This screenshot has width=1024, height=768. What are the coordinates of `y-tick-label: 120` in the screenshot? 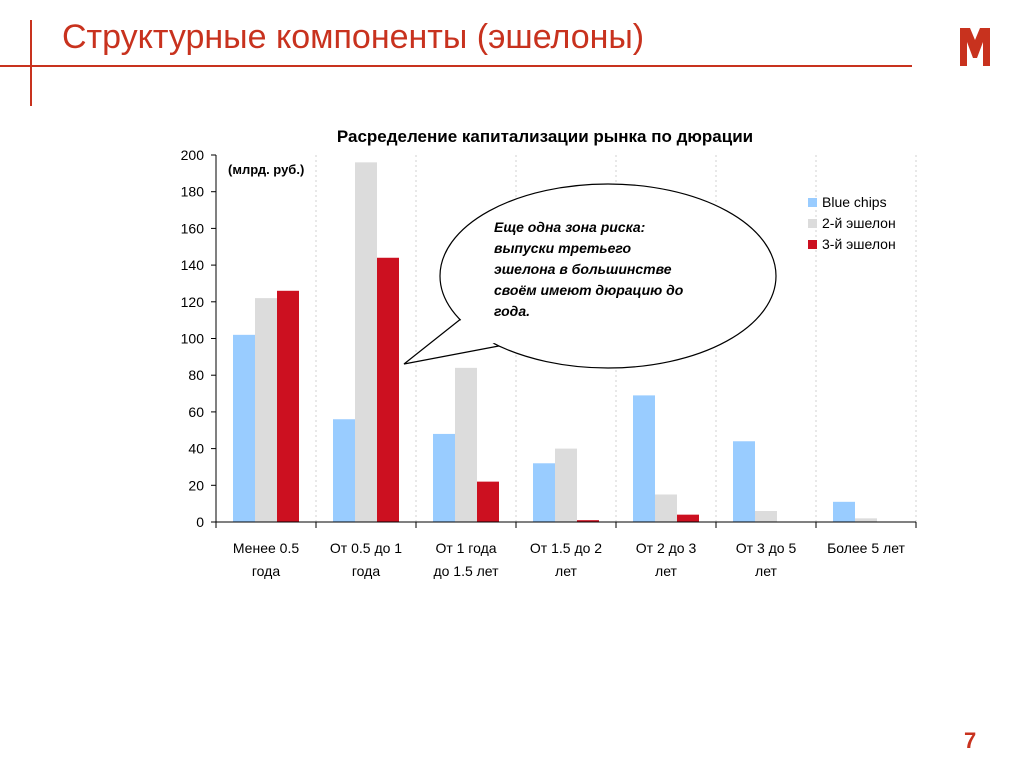 It's located at (193, 302).